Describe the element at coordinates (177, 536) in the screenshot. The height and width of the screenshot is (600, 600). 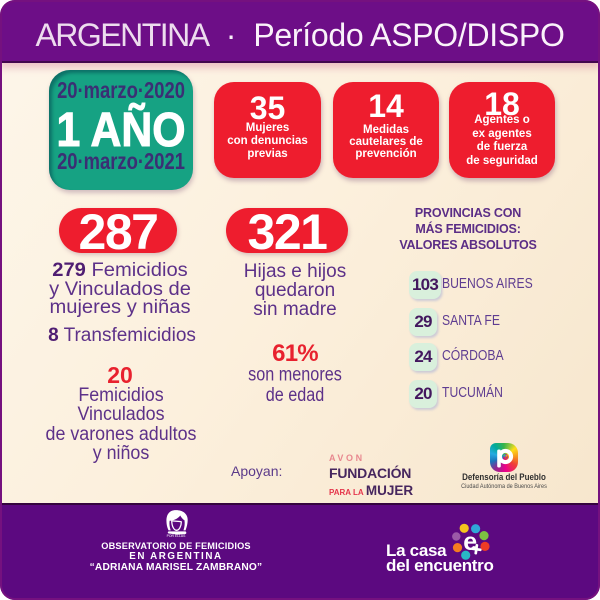
I see `svg-text: POR ELLAS` at that location.